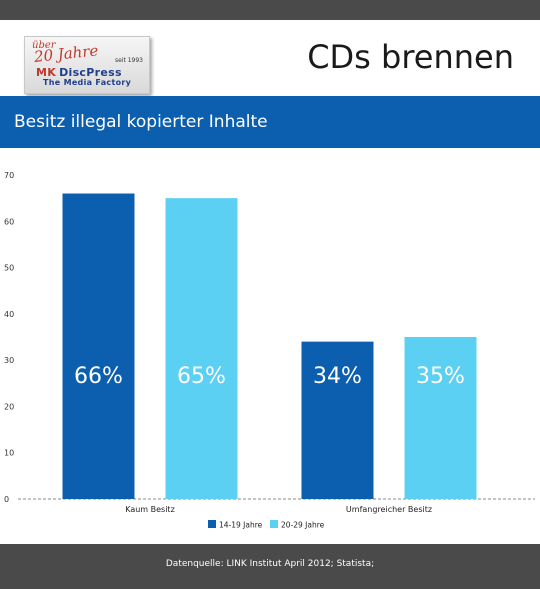 This screenshot has height=589, width=540. What do you see at coordinates (9, 360) in the screenshot?
I see `y-tick-label: 30` at bounding box center [9, 360].